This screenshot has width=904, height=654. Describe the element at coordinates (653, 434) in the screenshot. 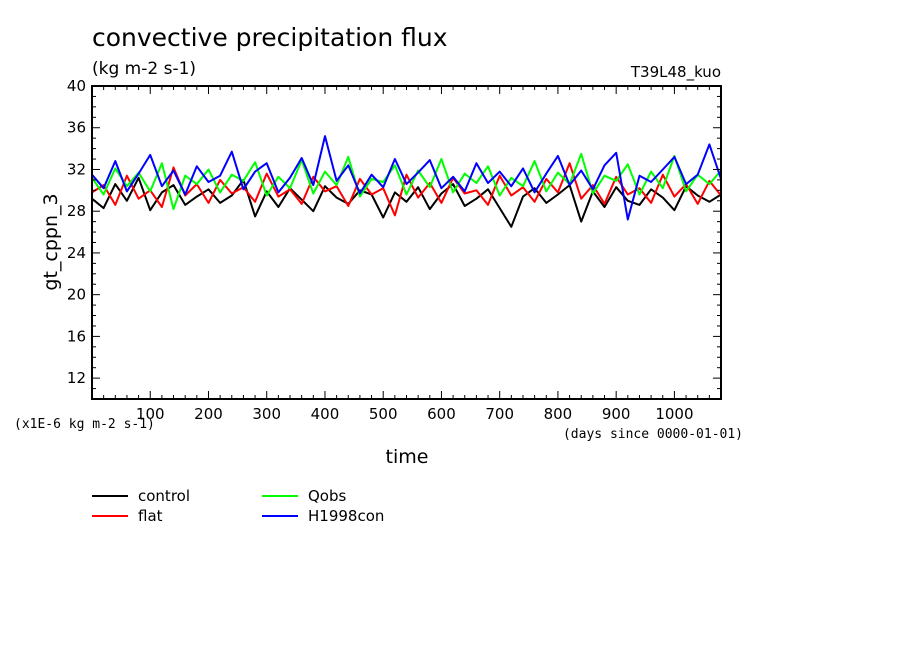

I see `x-unit-note: (days since 0000-01-01)` at that location.